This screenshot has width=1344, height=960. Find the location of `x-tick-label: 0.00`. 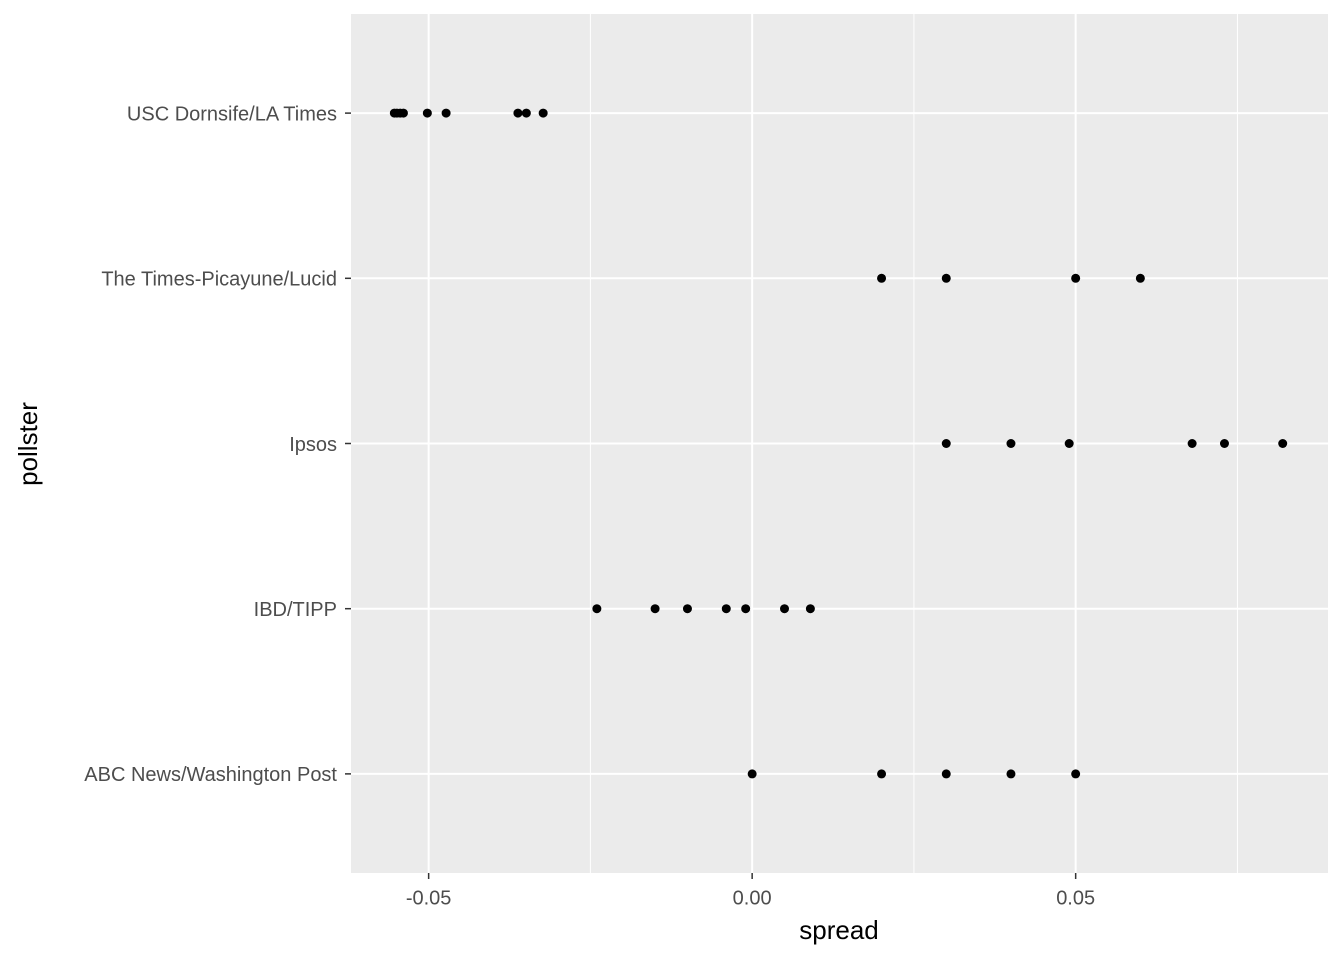

x-tick-label: 0.00 is located at coordinates (752, 898).